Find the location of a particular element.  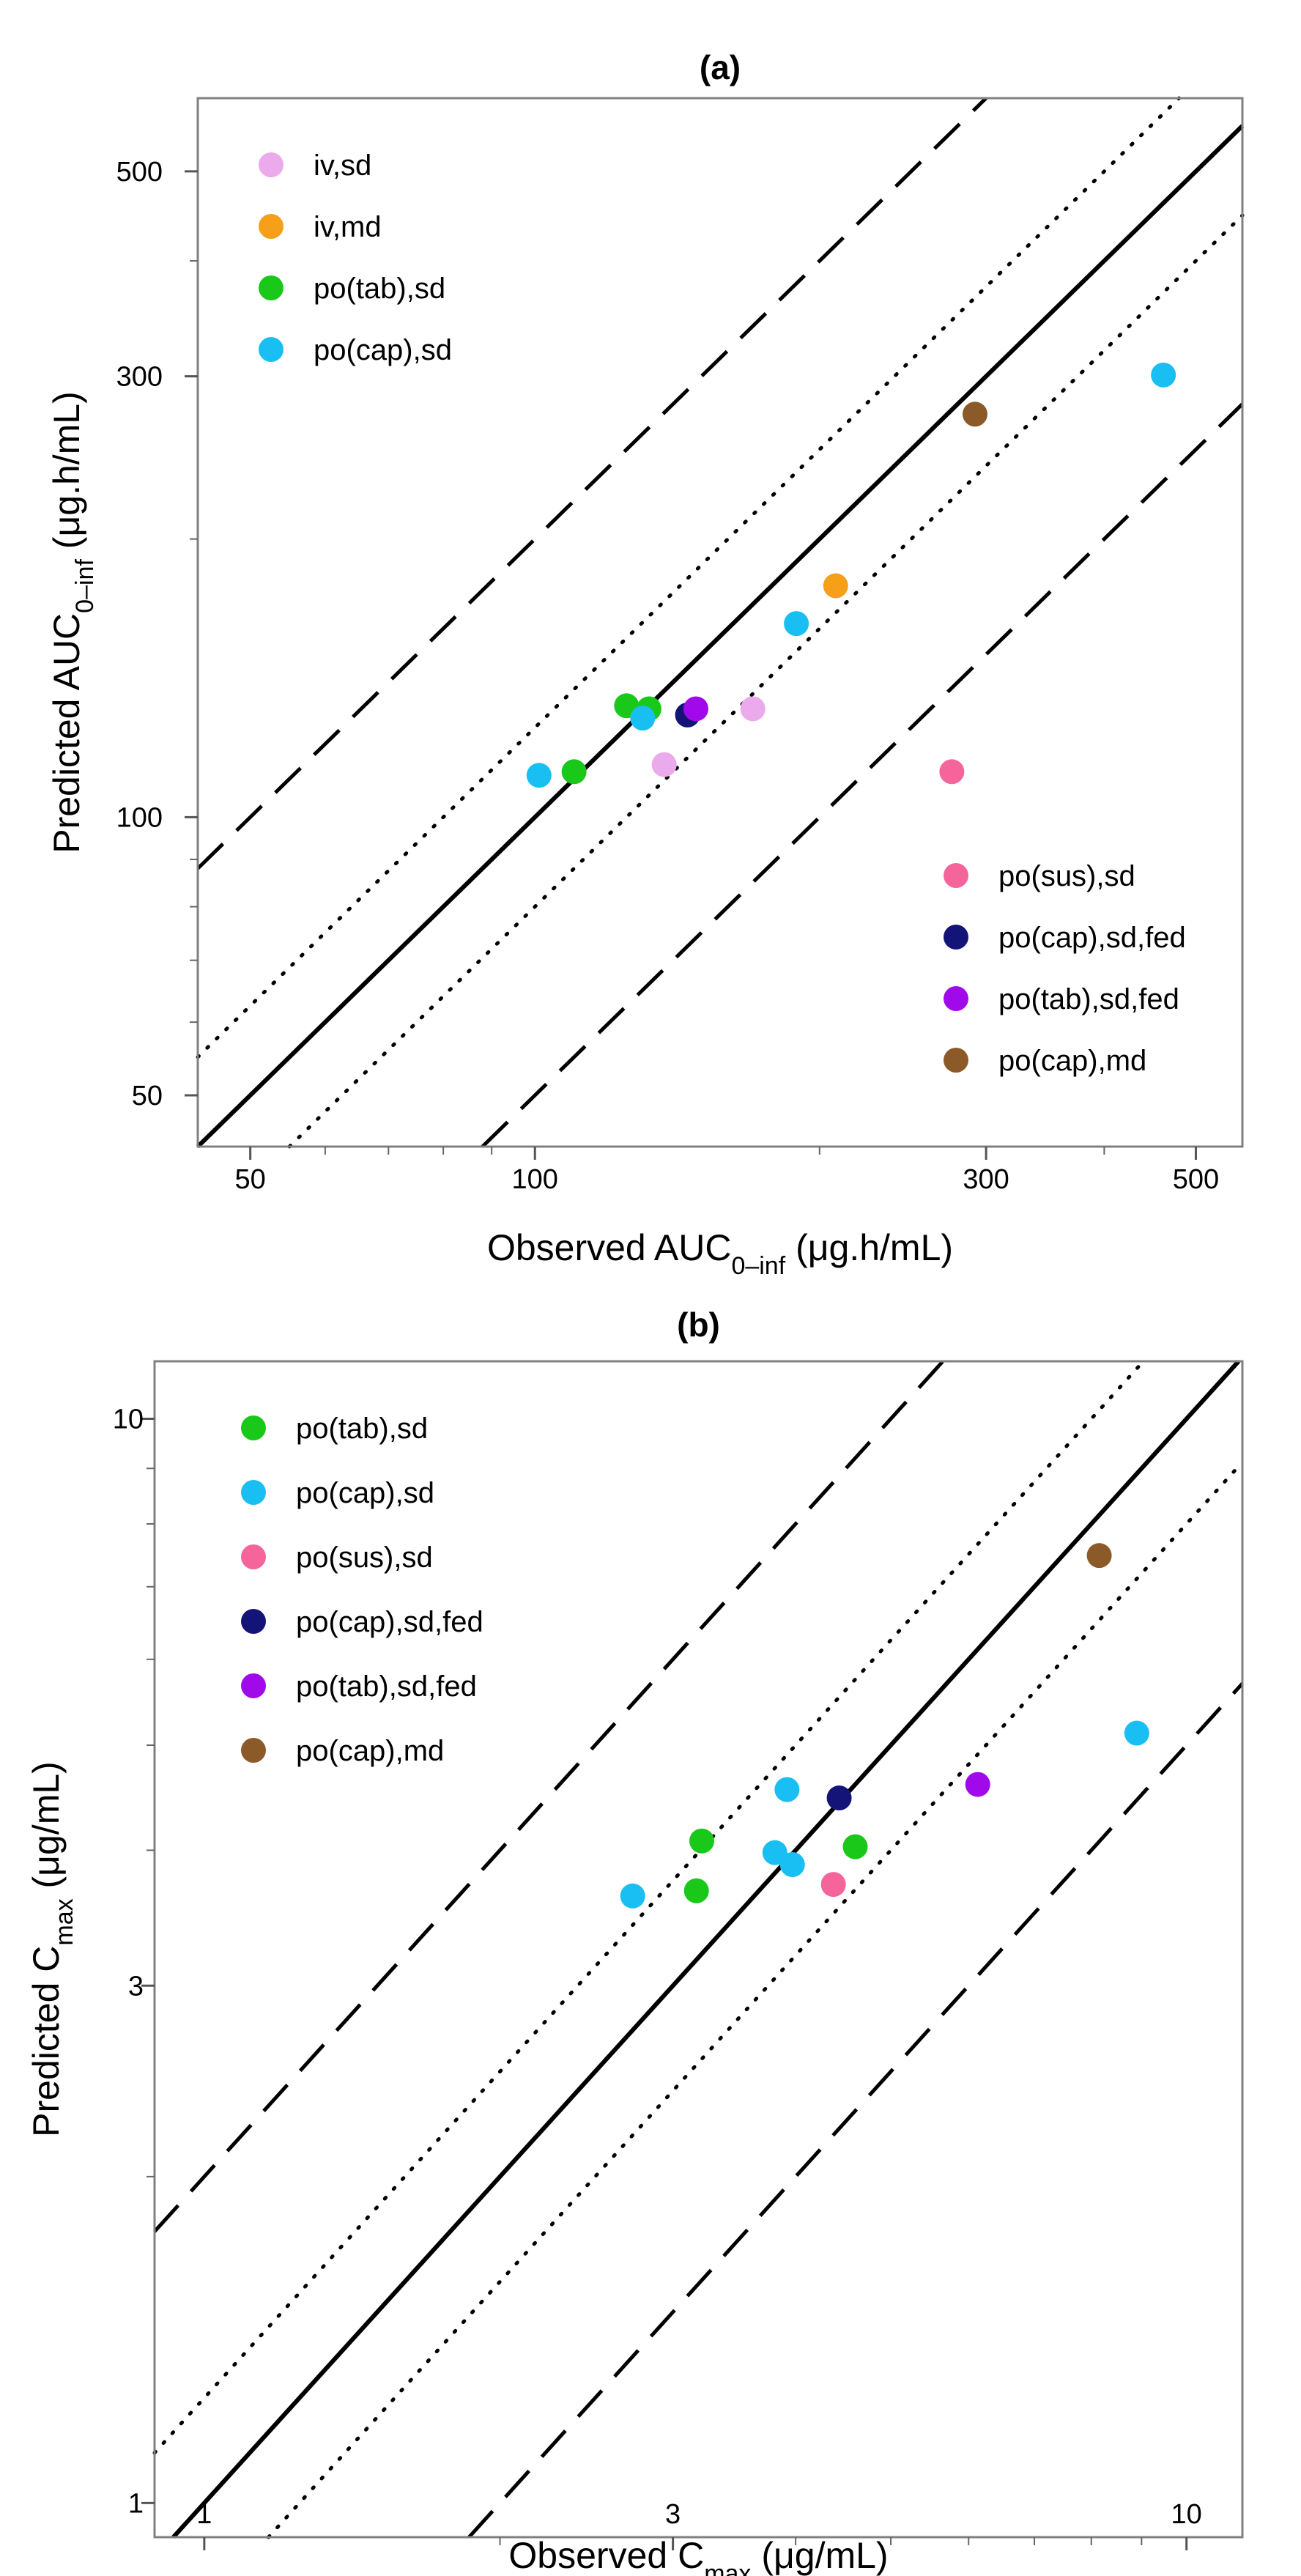

x-axis-label-main: Observed C is located at coordinates (606, 2555).